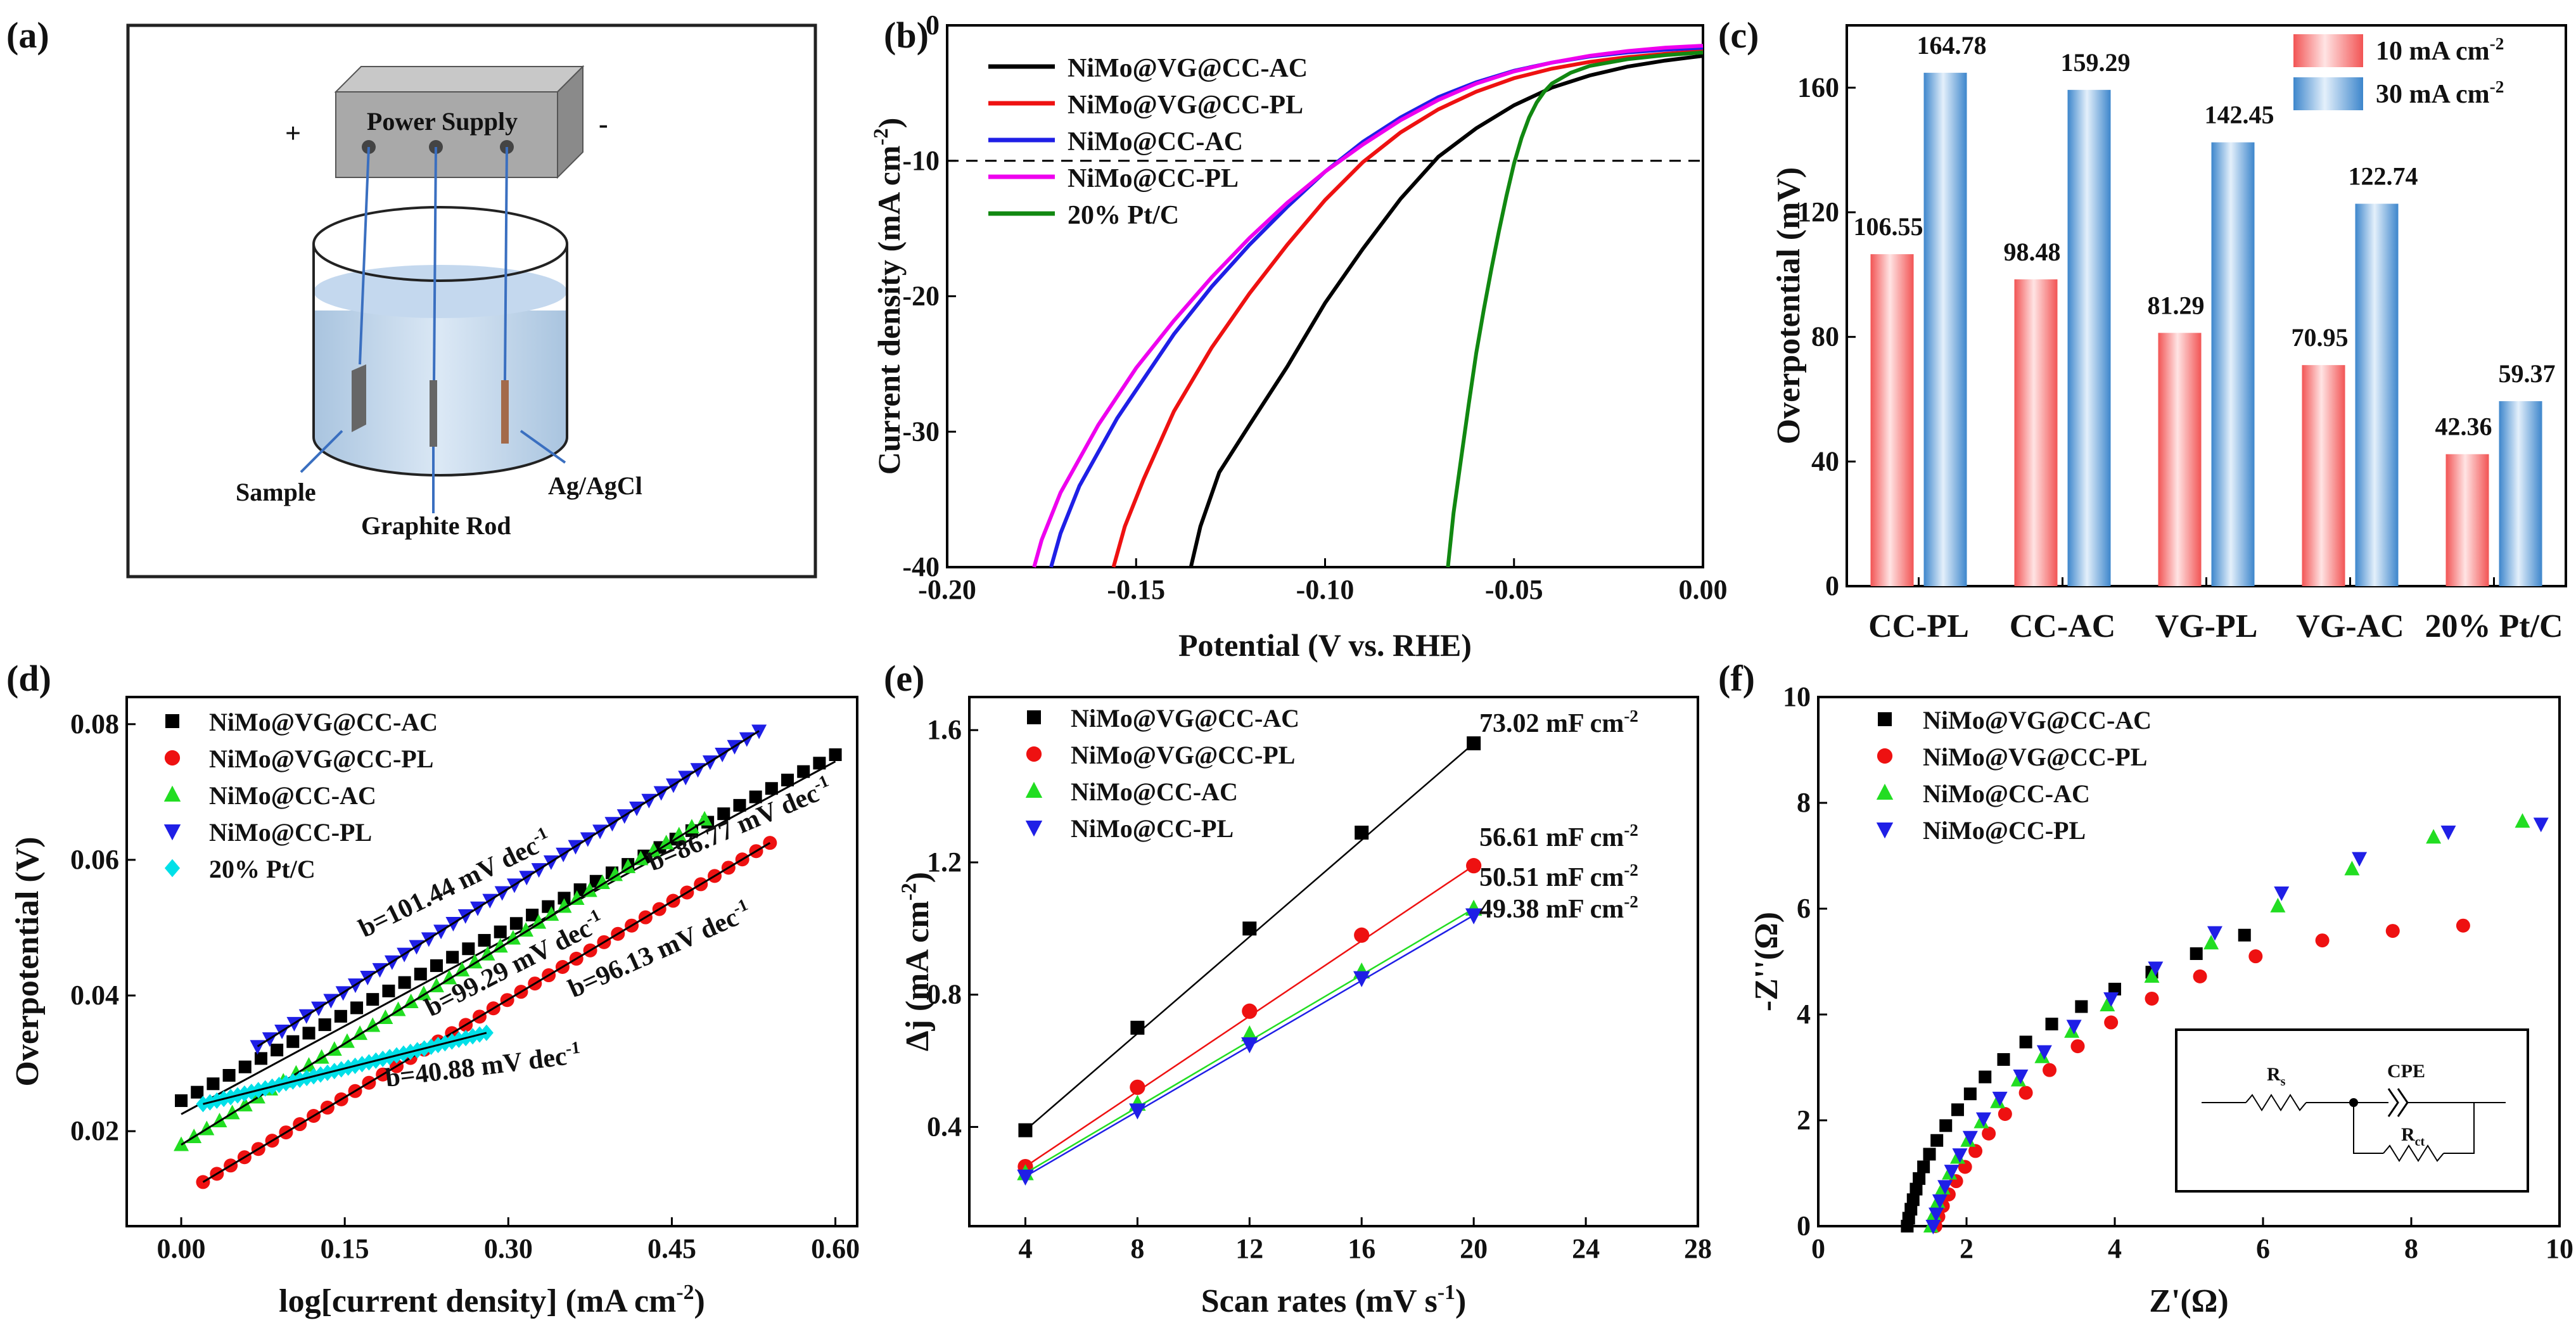  Describe the element at coordinates (1698, 1248) in the screenshot. I see `panel-e-x-tick-label: 28` at that location.